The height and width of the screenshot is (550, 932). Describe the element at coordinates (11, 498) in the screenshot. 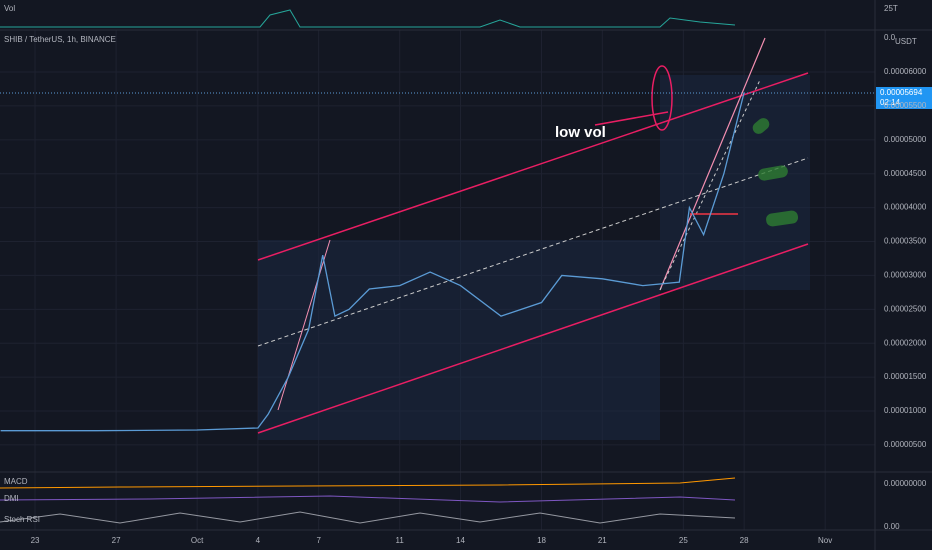

I see `dmi-label: DMI` at that location.